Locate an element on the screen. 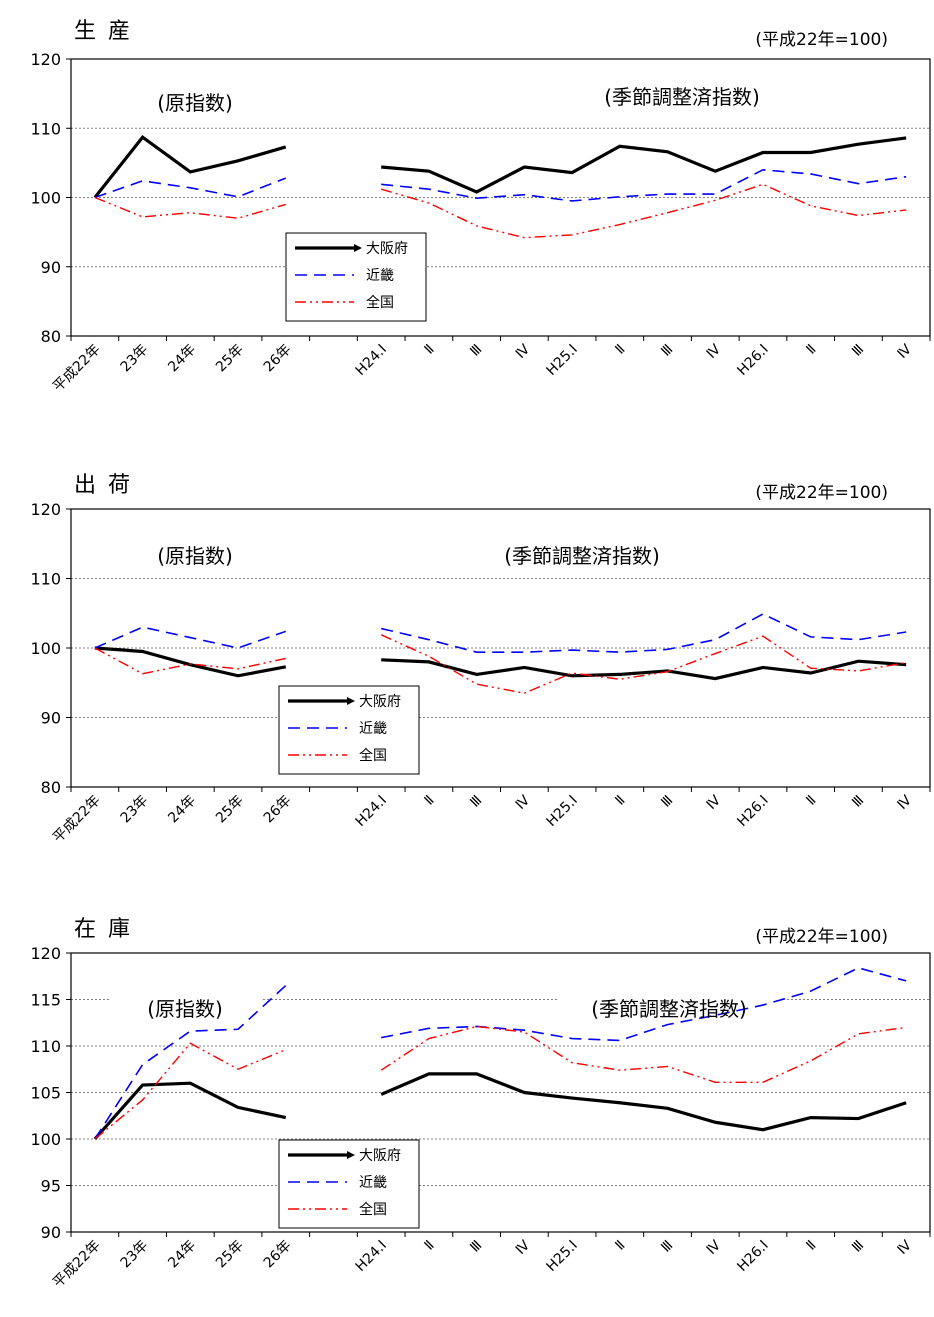  chart-title: 出荷 is located at coordinates (108, 485).